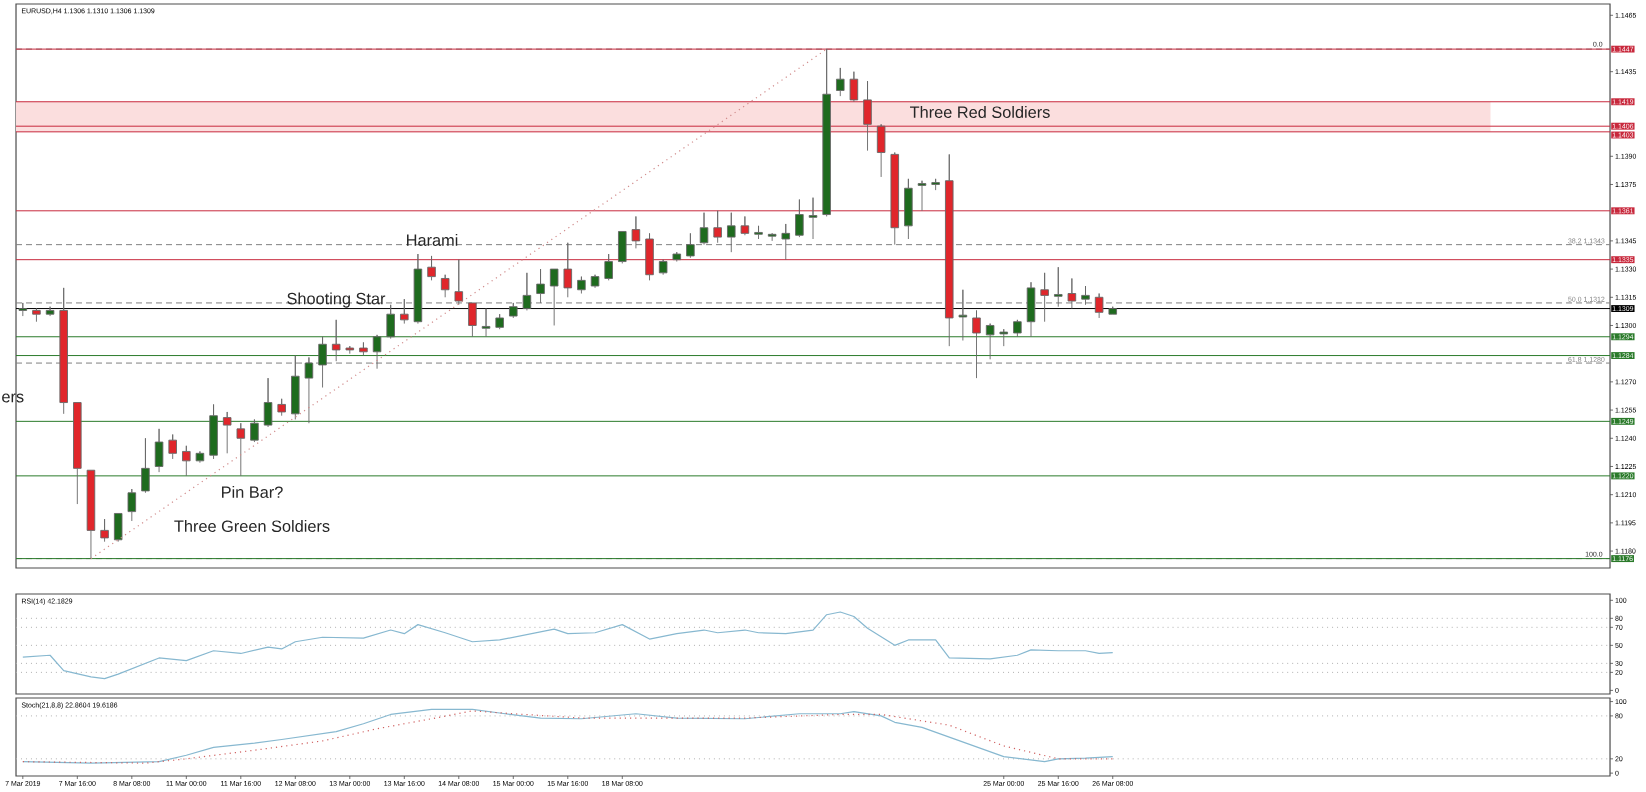 The image size is (1646, 792). Describe the element at coordinates (336, 300) in the screenshot. I see `annotation: Shooting Star` at that location.